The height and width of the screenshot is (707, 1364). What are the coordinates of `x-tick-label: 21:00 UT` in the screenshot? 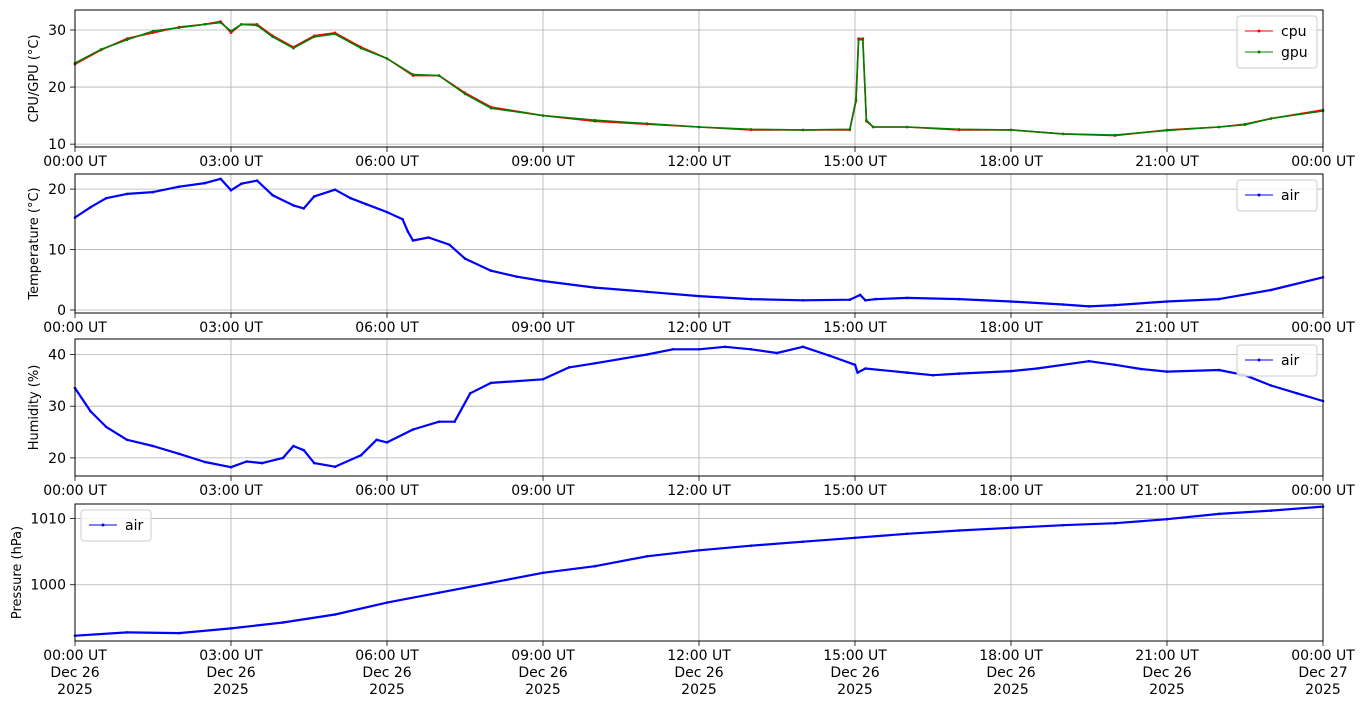 It's located at (1167, 491).